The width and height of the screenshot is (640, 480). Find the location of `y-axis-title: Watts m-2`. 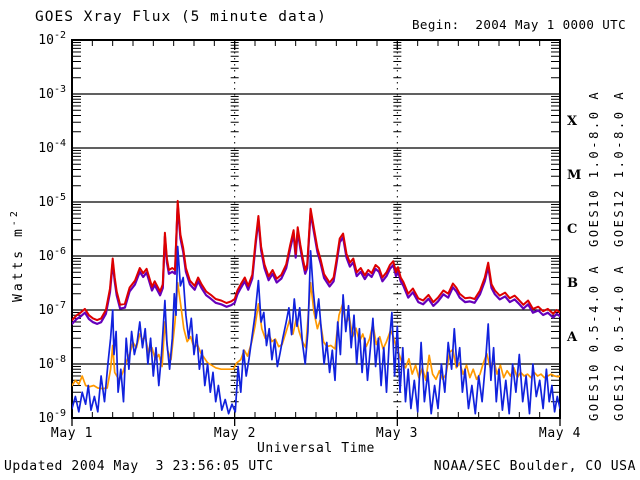

y-axis-title: Watts m-2 is located at coordinates (17, 255).